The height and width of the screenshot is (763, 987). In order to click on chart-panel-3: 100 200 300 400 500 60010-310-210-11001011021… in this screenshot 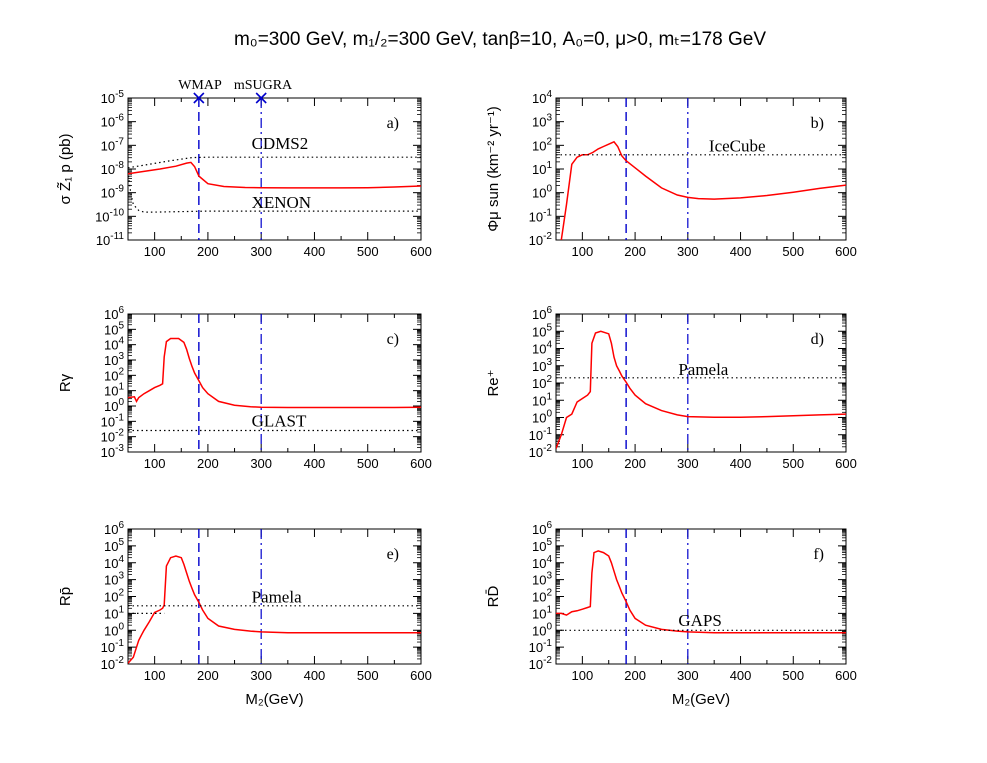, I will do `click(244, 388)`.